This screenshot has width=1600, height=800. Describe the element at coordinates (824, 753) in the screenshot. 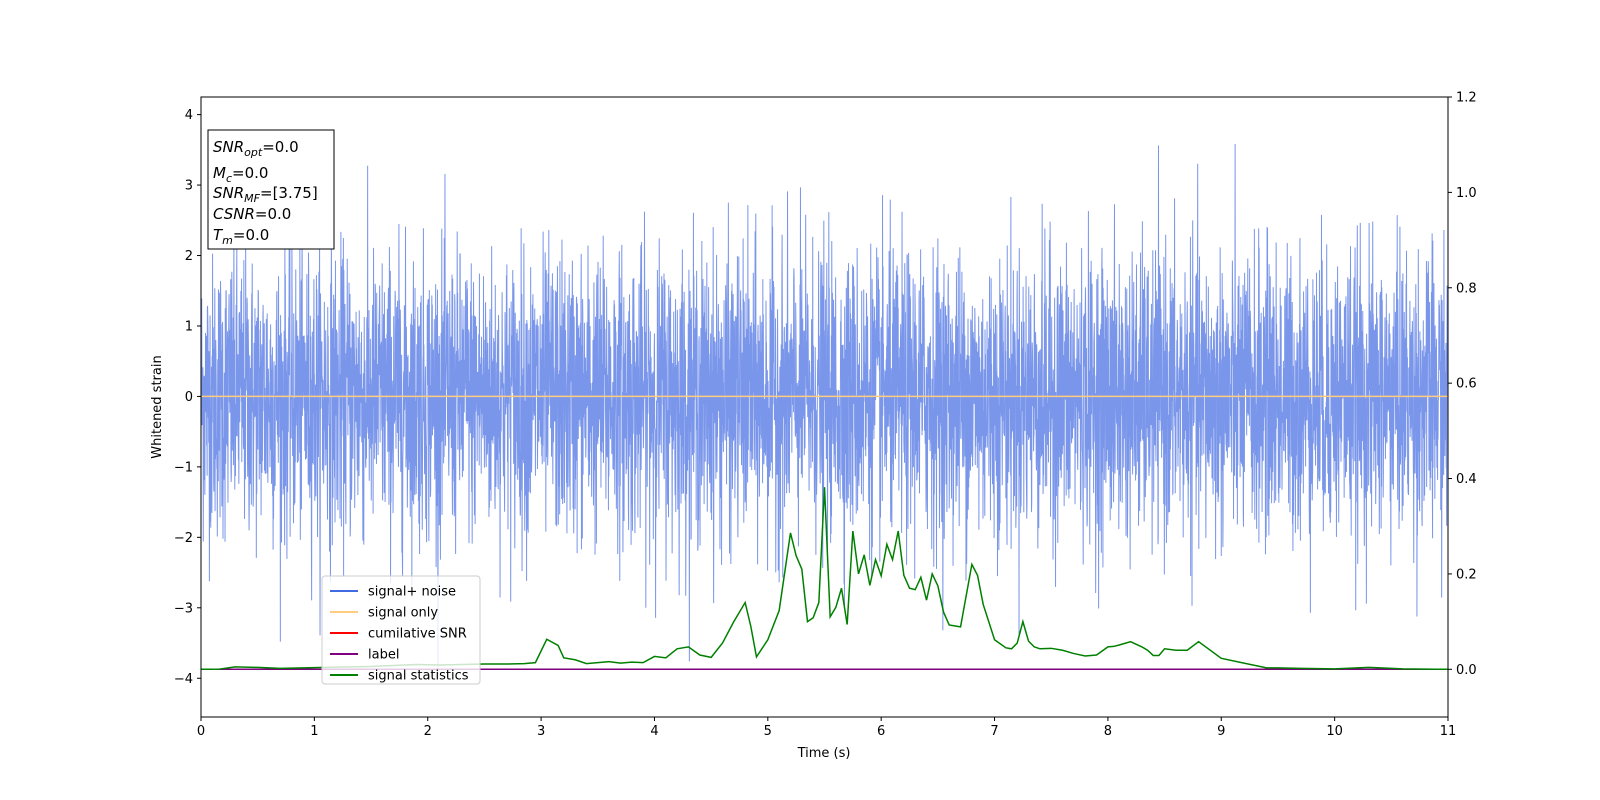

I see `x-axis-title: Time (s)` at that location.